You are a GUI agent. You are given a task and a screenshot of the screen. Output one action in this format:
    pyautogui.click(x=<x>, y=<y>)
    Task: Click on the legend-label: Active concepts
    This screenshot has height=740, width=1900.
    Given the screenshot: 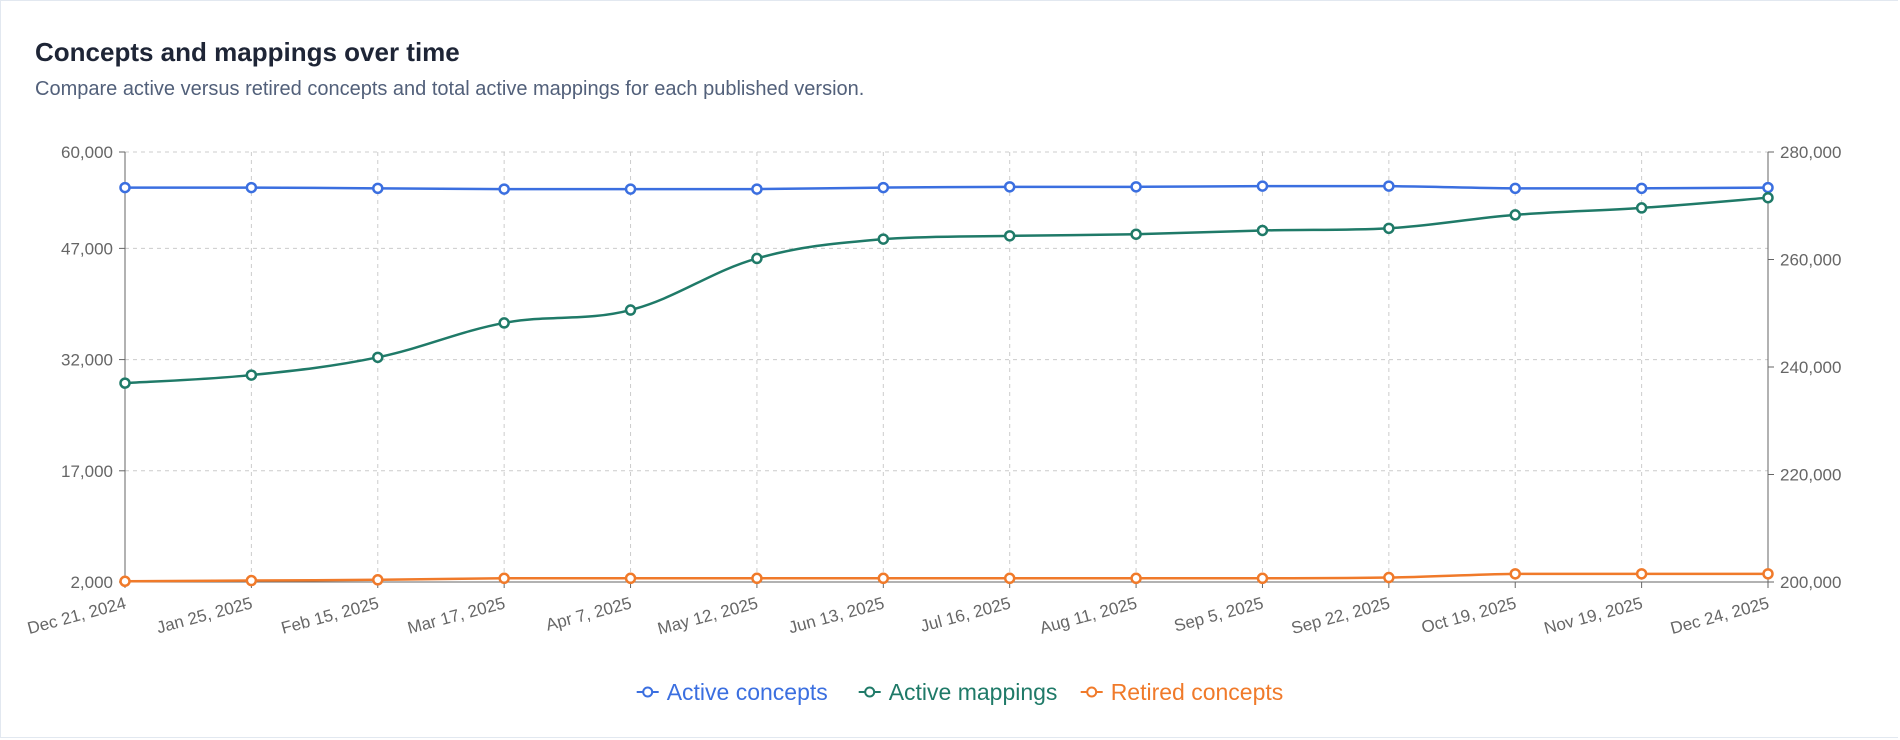 What is the action you would take?
    pyautogui.click(x=747, y=692)
    